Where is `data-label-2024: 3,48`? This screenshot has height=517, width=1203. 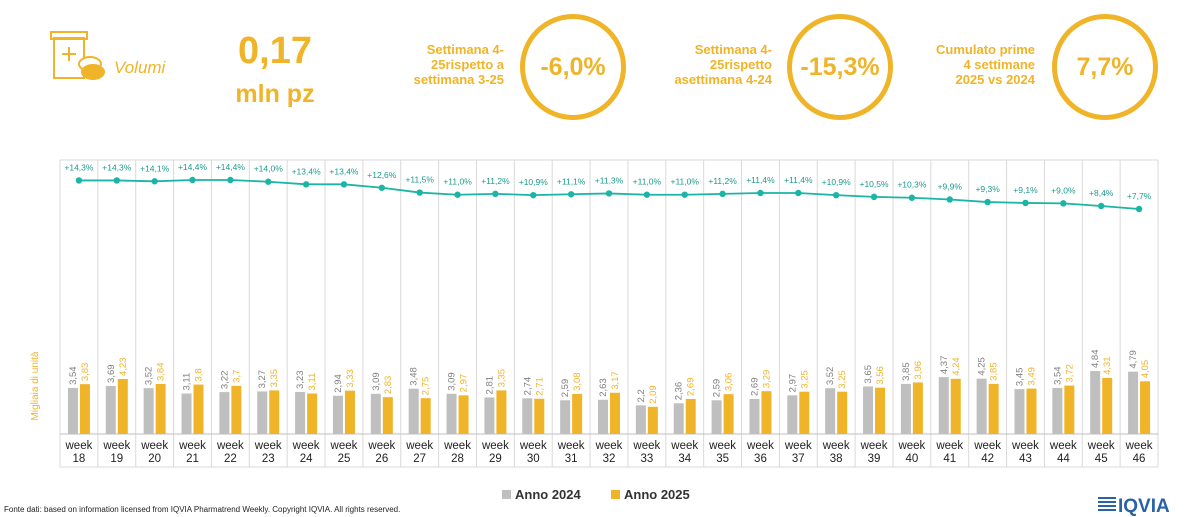 data-label-2024: 3,48 is located at coordinates (414, 376).